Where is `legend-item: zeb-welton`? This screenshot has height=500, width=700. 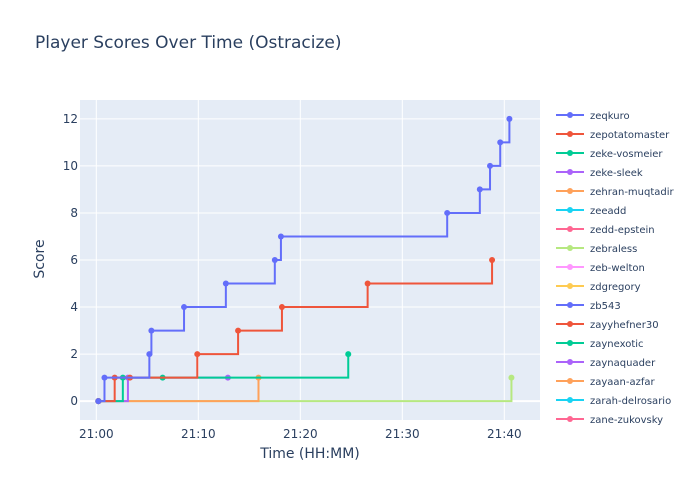
legend-item: zeb-welton is located at coordinates (600, 268).